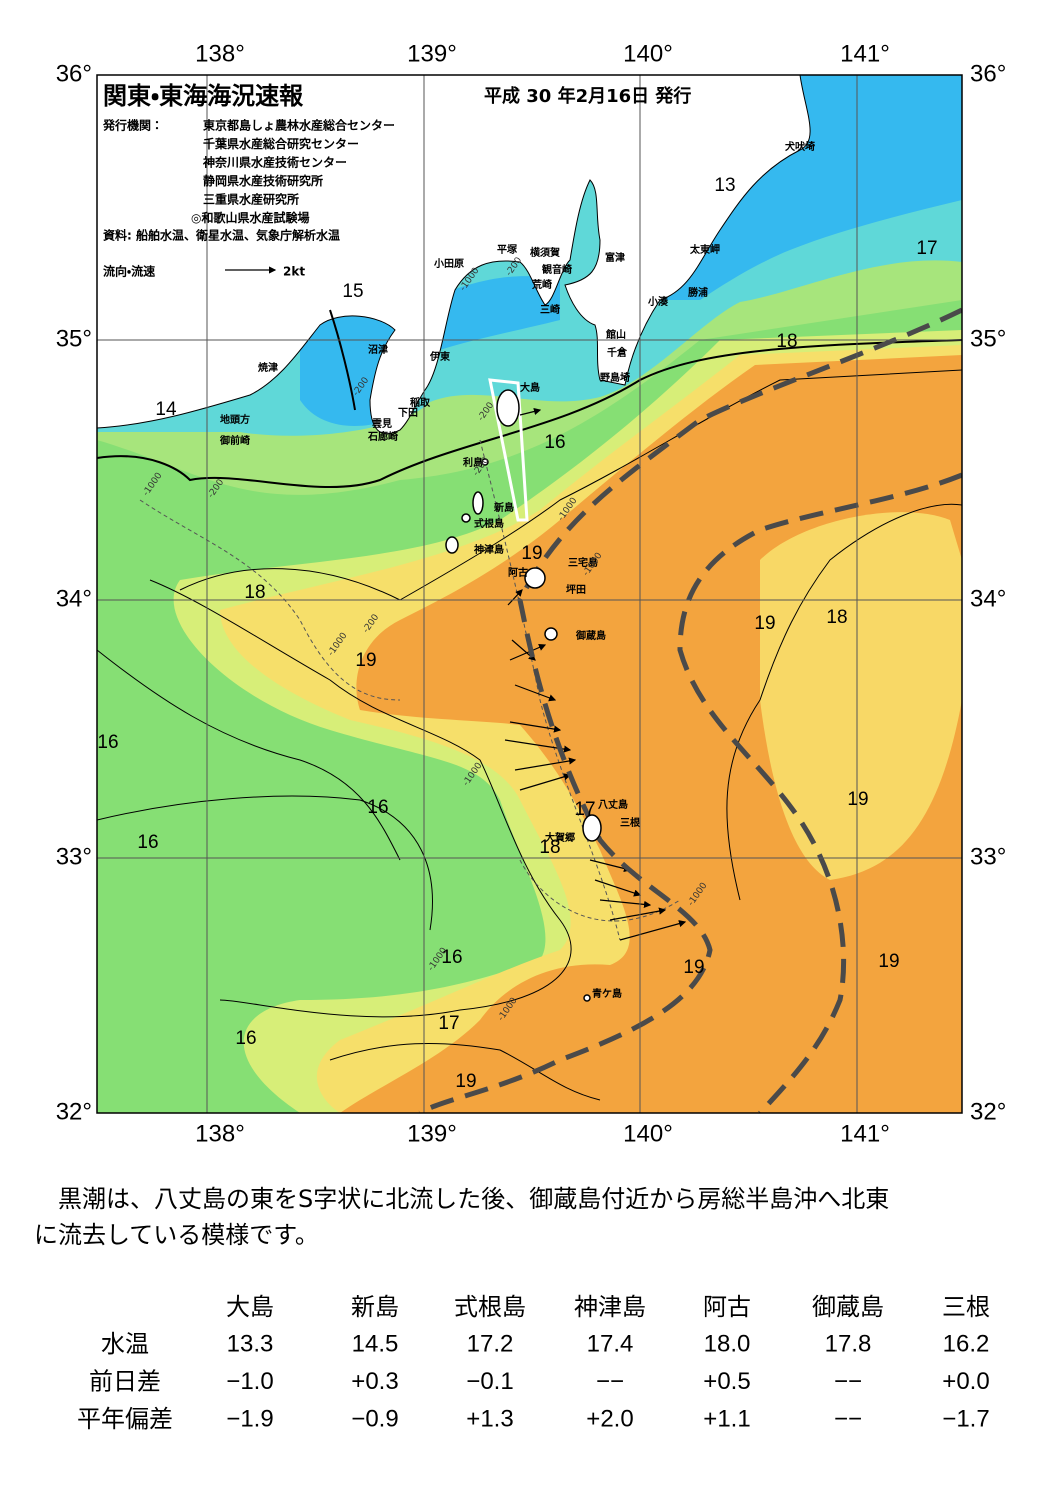 The height and width of the screenshot is (1503, 1064). What do you see at coordinates (965, 1418) in the screenshot?
I see `table-cell: −1.7` at bounding box center [965, 1418].